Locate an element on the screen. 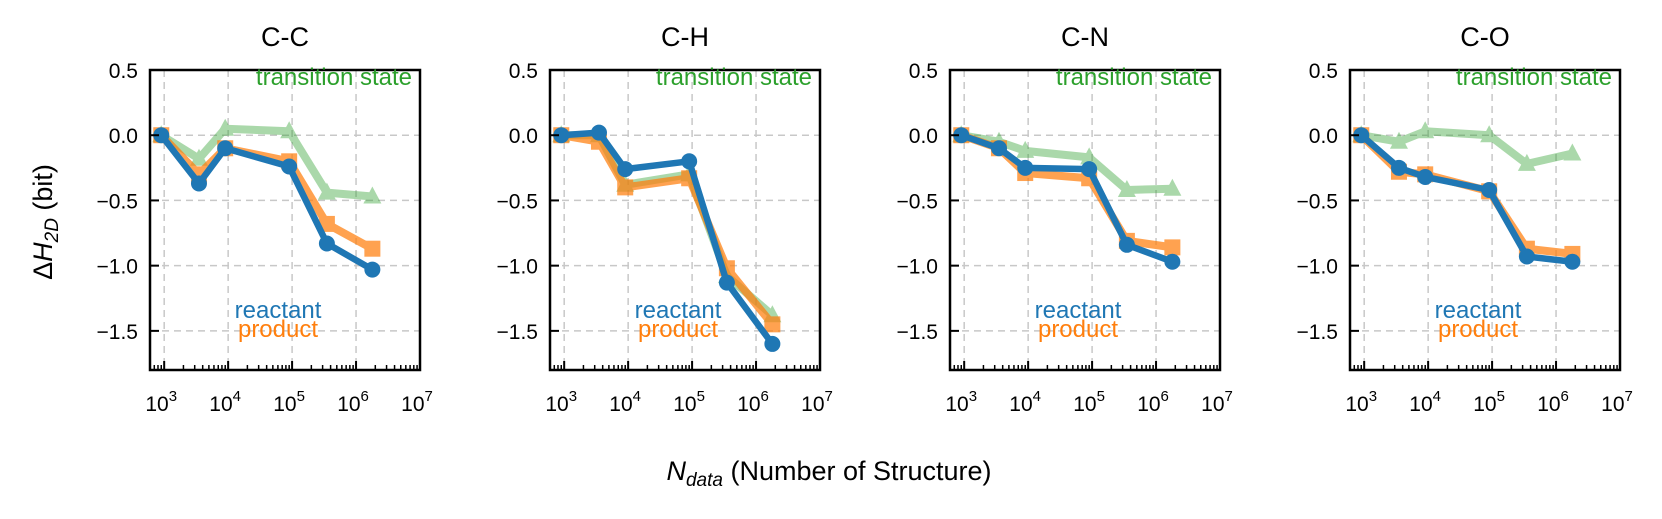 The height and width of the screenshot is (519, 1662). x-axis-label: Ndata (Number of Structure) is located at coordinates (828, 473).